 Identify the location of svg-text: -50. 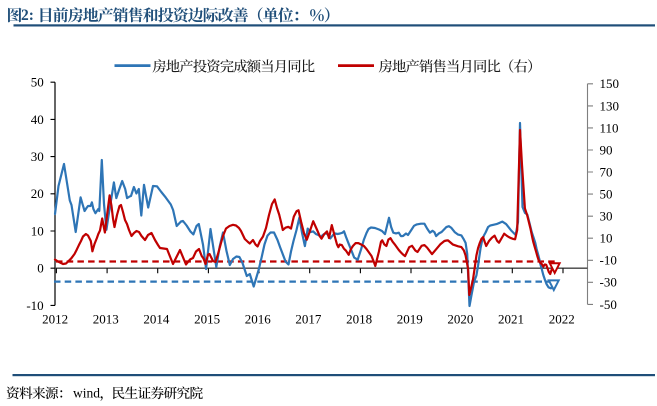
(608, 304).